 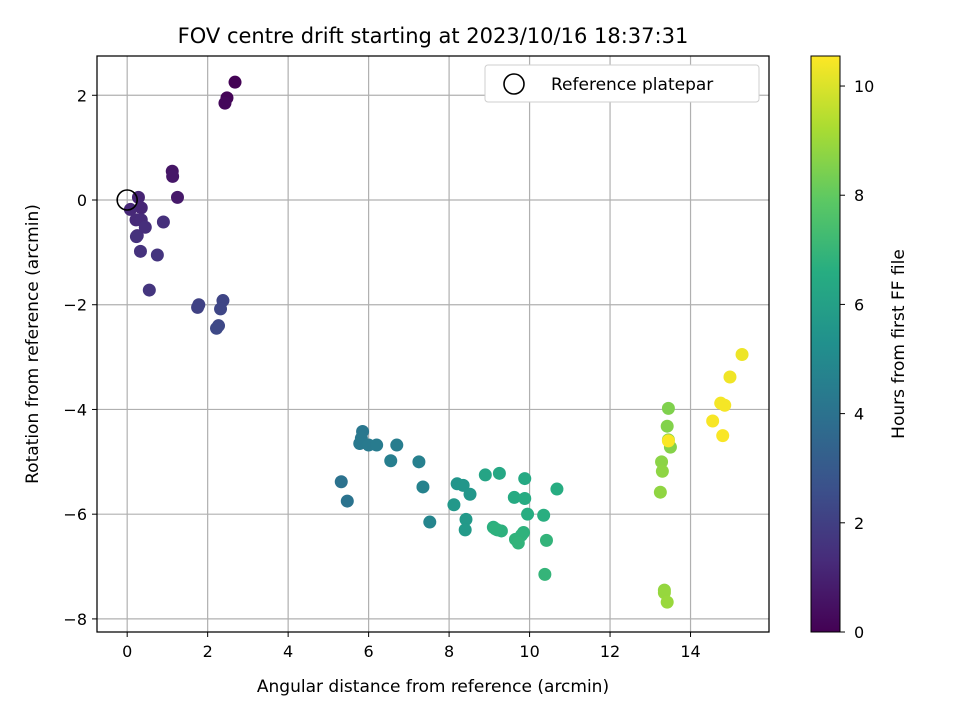 What do you see at coordinates (75, 619) in the screenshot?
I see `y-tick-label: −8` at bounding box center [75, 619].